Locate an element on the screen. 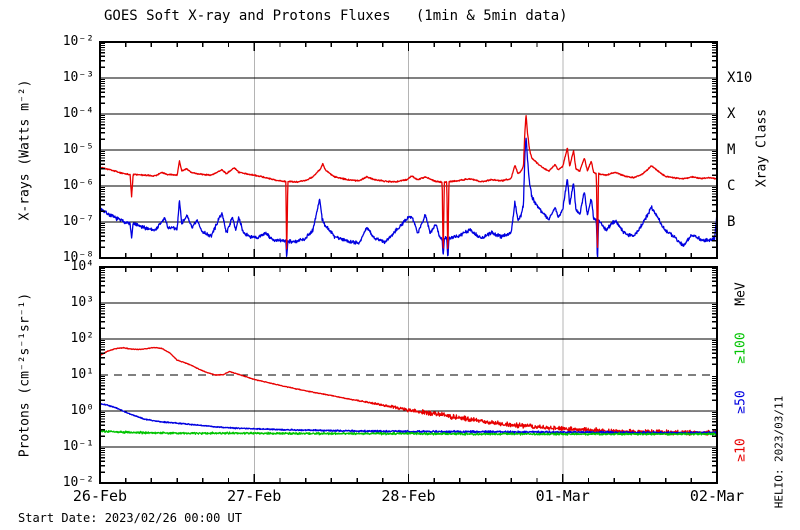 This screenshot has height=530, width=800. proton-energy-label: ≥50 is located at coordinates (741, 402).